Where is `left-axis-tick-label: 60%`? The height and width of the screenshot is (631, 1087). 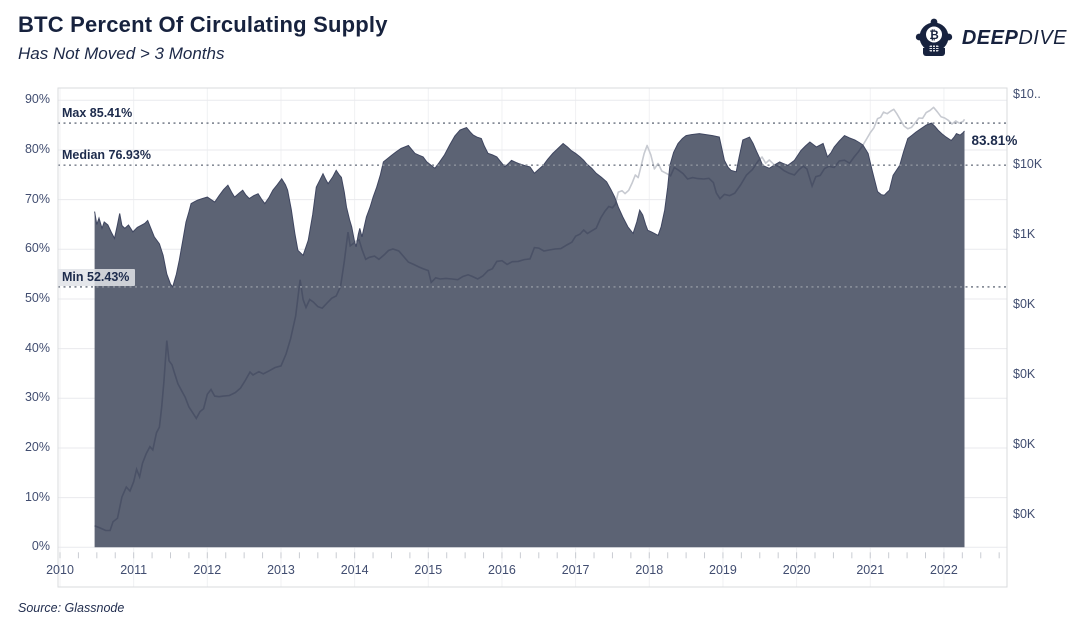
left-axis-tick-label: 60% is located at coordinates (37, 248).